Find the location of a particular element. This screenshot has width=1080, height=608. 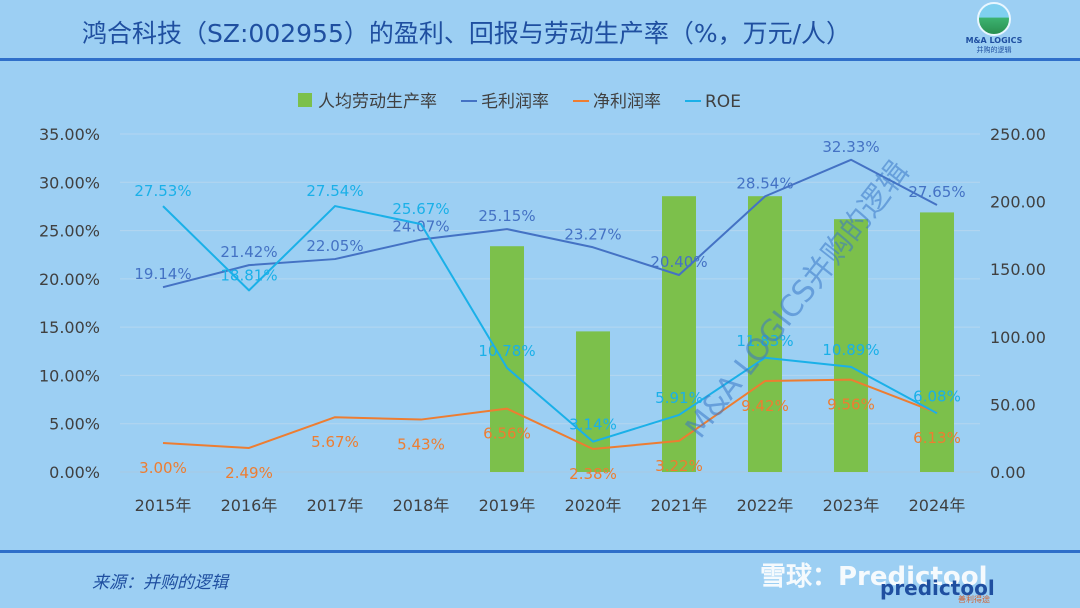

x-tick-label: 2020年 is located at coordinates (593, 505).